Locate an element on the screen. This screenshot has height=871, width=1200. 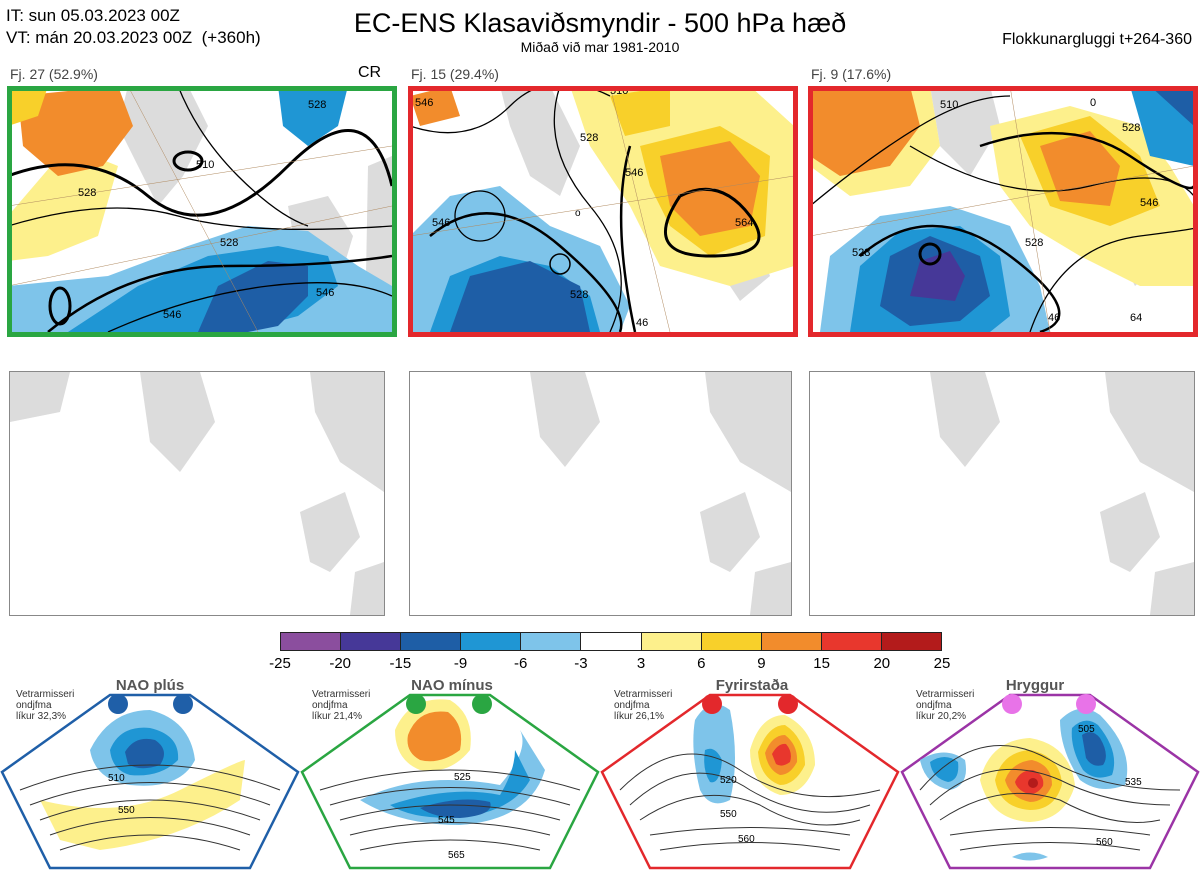
cluster-2-map: 546 510 528 546 564 546 528 46 o is located at coordinates (602, 209).